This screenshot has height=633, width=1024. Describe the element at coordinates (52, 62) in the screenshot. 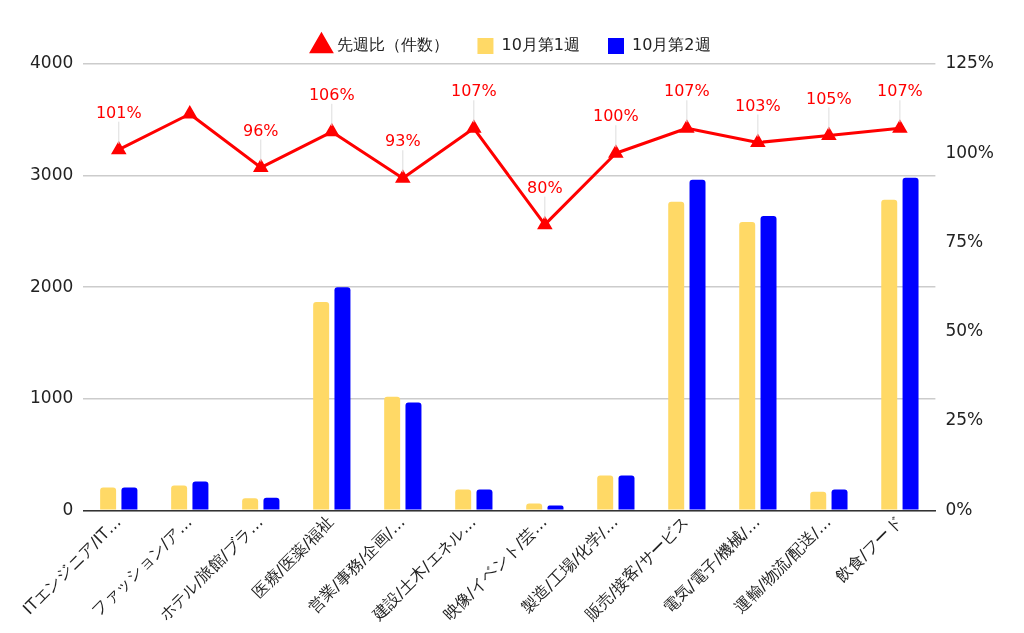

I see `y-tick-label: 4000` at that location.